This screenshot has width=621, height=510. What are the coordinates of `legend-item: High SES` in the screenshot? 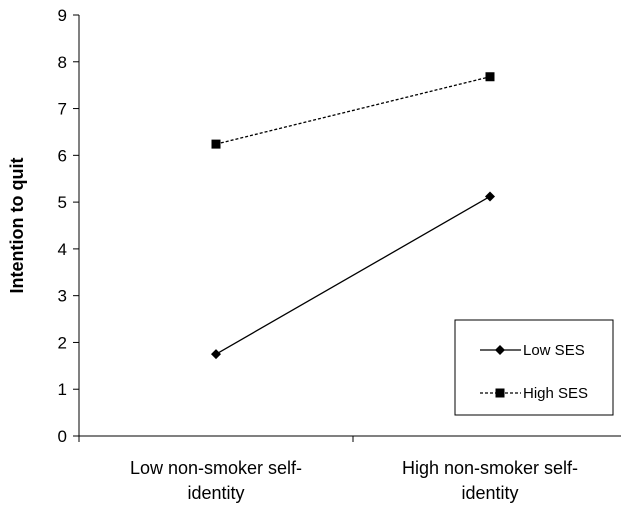 It's located at (534, 393).